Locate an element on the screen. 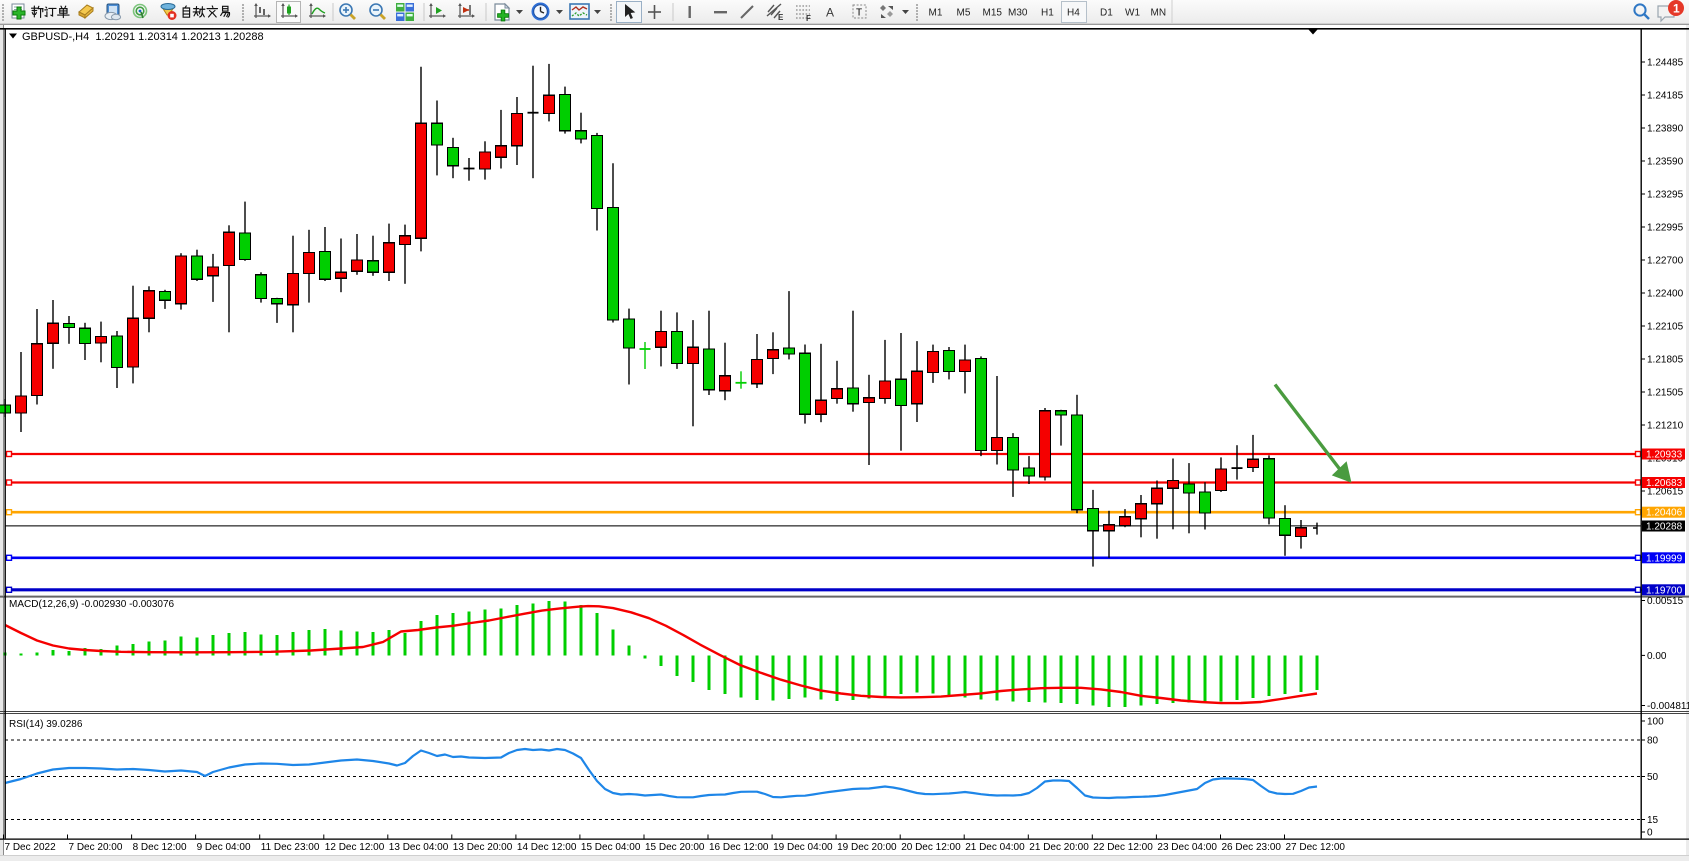  svg-text: W1 is located at coordinates (1132, 13).